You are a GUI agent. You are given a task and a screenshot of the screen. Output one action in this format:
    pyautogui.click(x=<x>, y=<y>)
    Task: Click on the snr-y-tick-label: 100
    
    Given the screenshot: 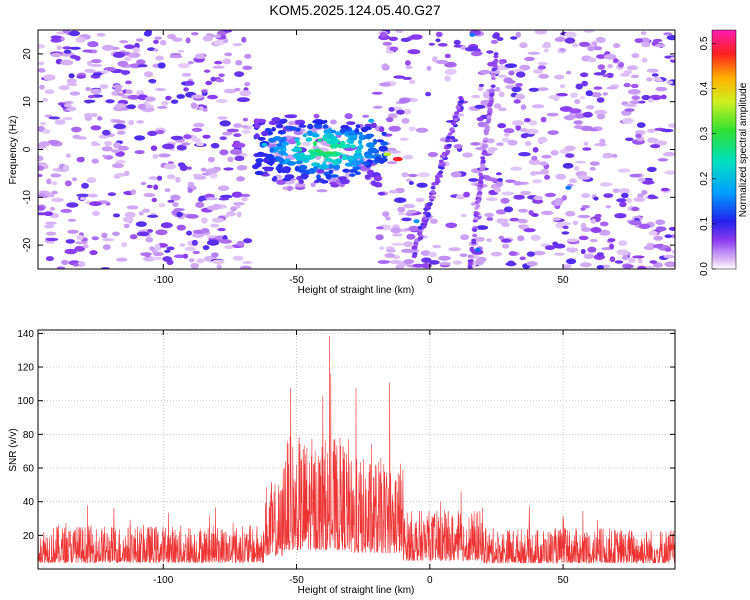 What is the action you would take?
    pyautogui.click(x=25, y=401)
    